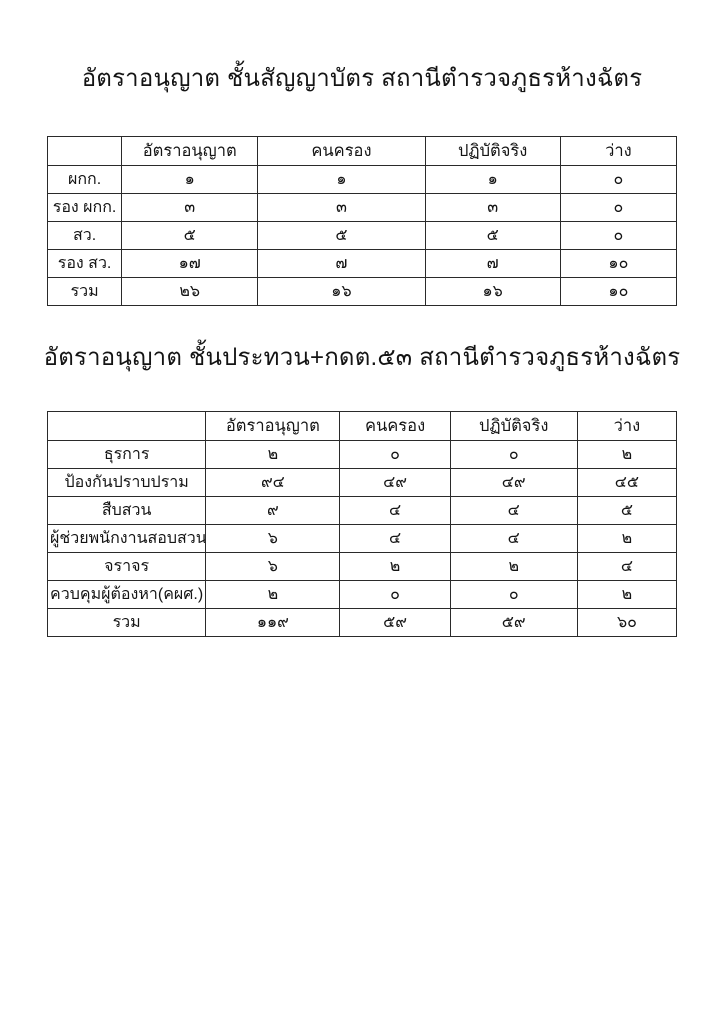 This screenshot has width=724, height=1024. I want to click on table-row: รวม ๒๖ ๑๖ ๑๖ ๑๐, so click(362, 291).